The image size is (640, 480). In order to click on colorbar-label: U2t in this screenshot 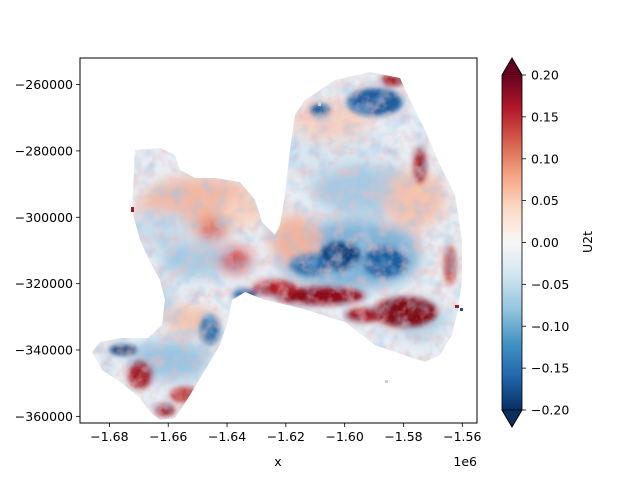, I will do `click(587, 242)`.